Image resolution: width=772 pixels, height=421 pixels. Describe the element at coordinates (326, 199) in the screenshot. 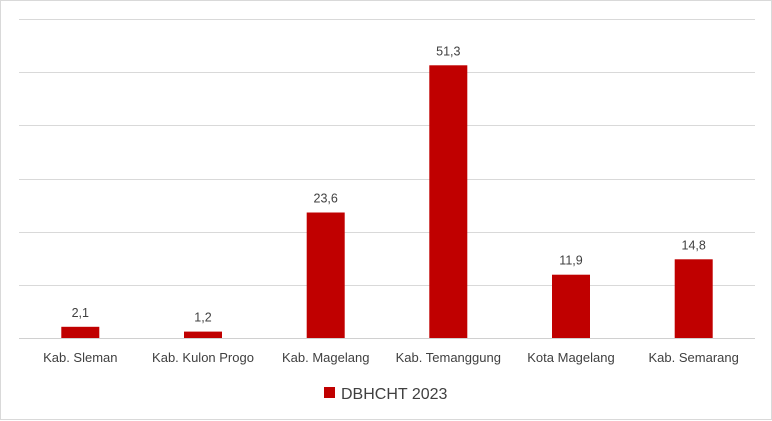

I see `data-label: 23,6` at that location.